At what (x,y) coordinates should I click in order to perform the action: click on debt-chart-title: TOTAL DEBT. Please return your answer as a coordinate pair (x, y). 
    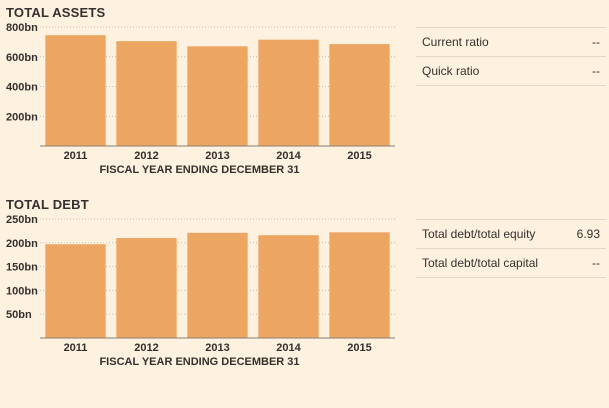
    Looking at the image, I should click on (47, 204).